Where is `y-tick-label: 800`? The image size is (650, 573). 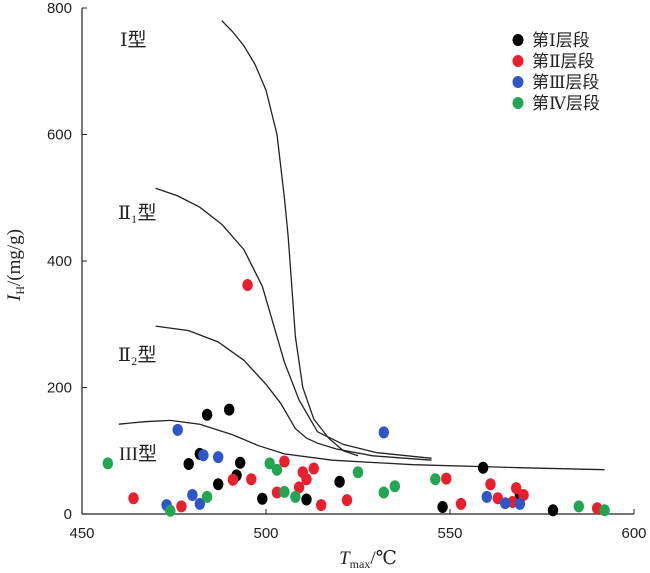
y-tick-label: 800 is located at coordinates (59, 8).